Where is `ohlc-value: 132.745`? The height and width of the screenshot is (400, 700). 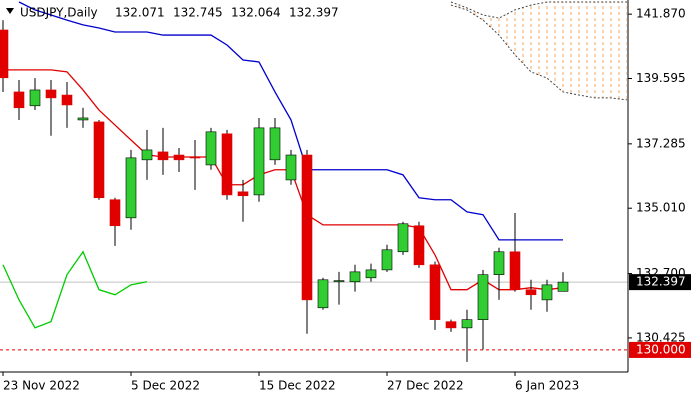
ohlc-value: 132.745 is located at coordinates (198, 13).